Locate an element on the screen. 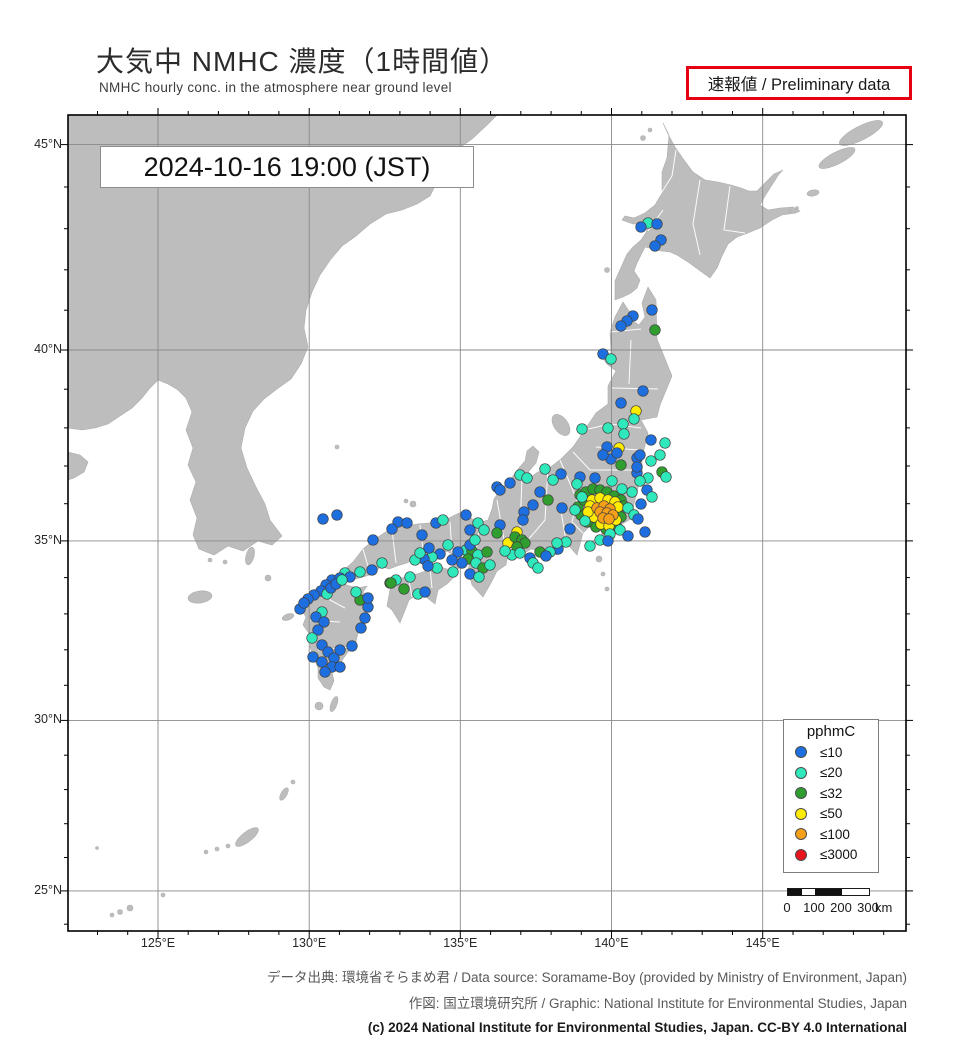  legend-item-label: ≤100 is located at coordinates (835, 834).